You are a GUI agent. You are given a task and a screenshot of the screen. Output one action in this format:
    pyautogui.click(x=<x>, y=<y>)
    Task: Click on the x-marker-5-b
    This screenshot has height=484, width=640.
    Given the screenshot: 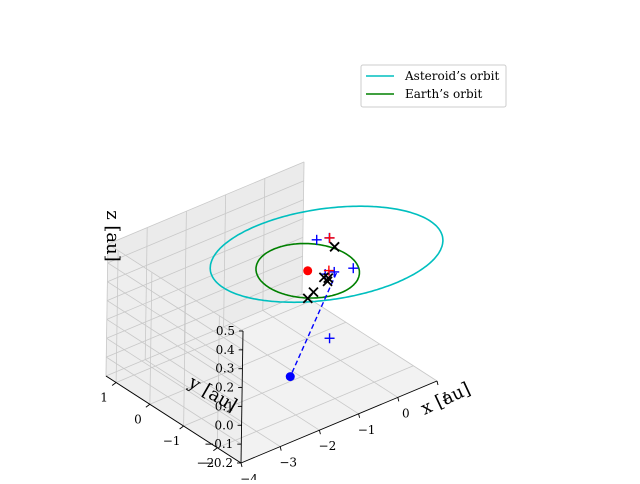 What is the action you would take?
    pyautogui.click(x=327, y=281)
    